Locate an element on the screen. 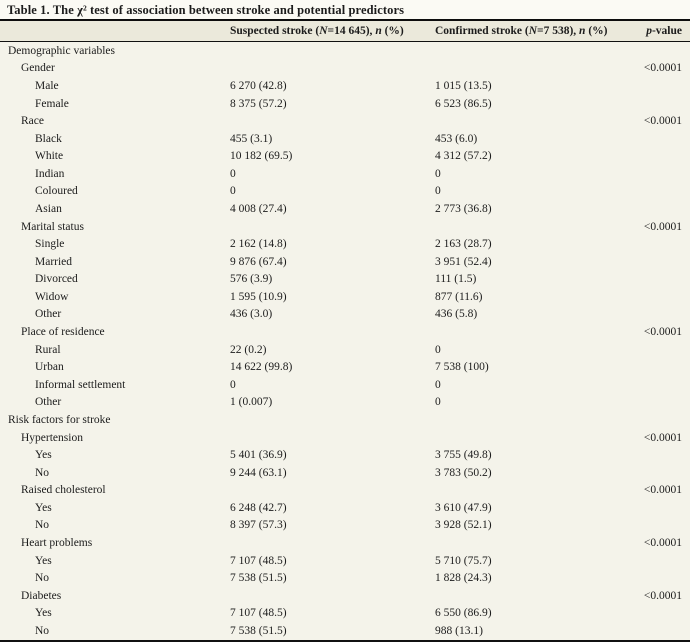 The height and width of the screenshot is (642, 690). table-row: Asian 4 008 (27.4) 2 773 (36.8) is located at coordinates (345, 209).